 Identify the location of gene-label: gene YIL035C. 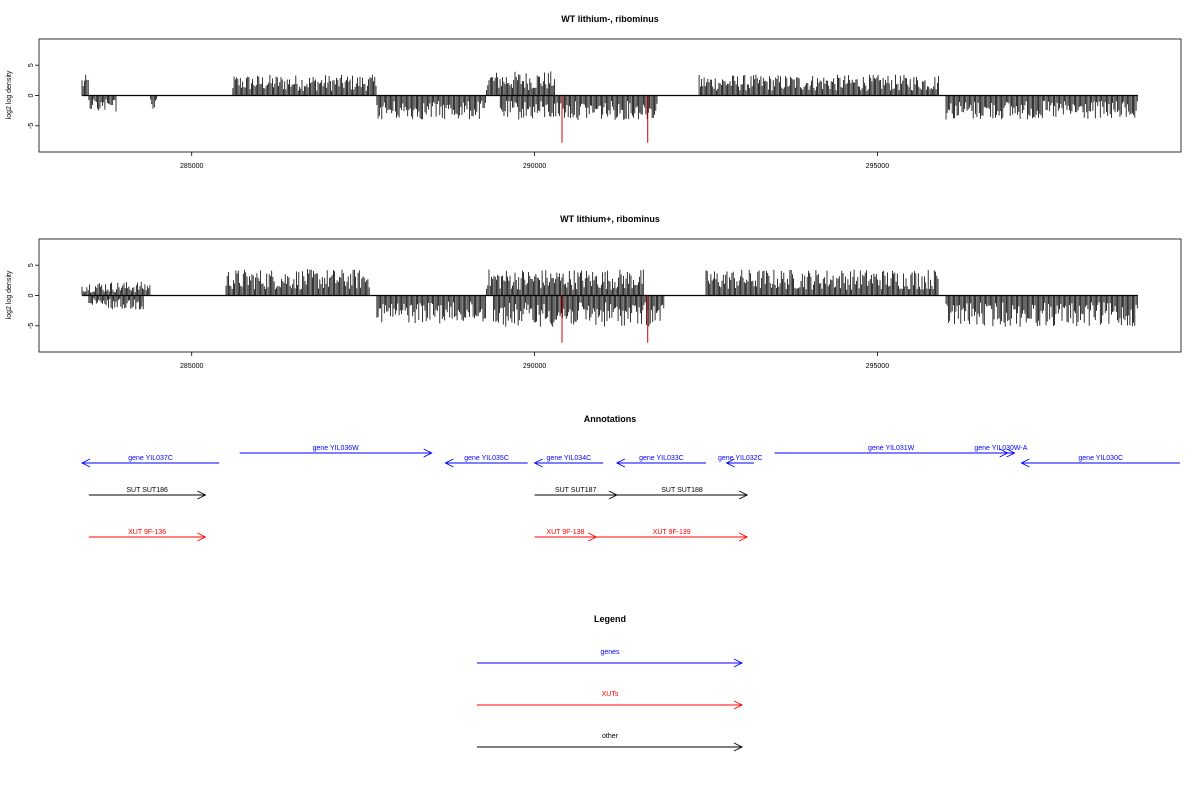
(486, 458).